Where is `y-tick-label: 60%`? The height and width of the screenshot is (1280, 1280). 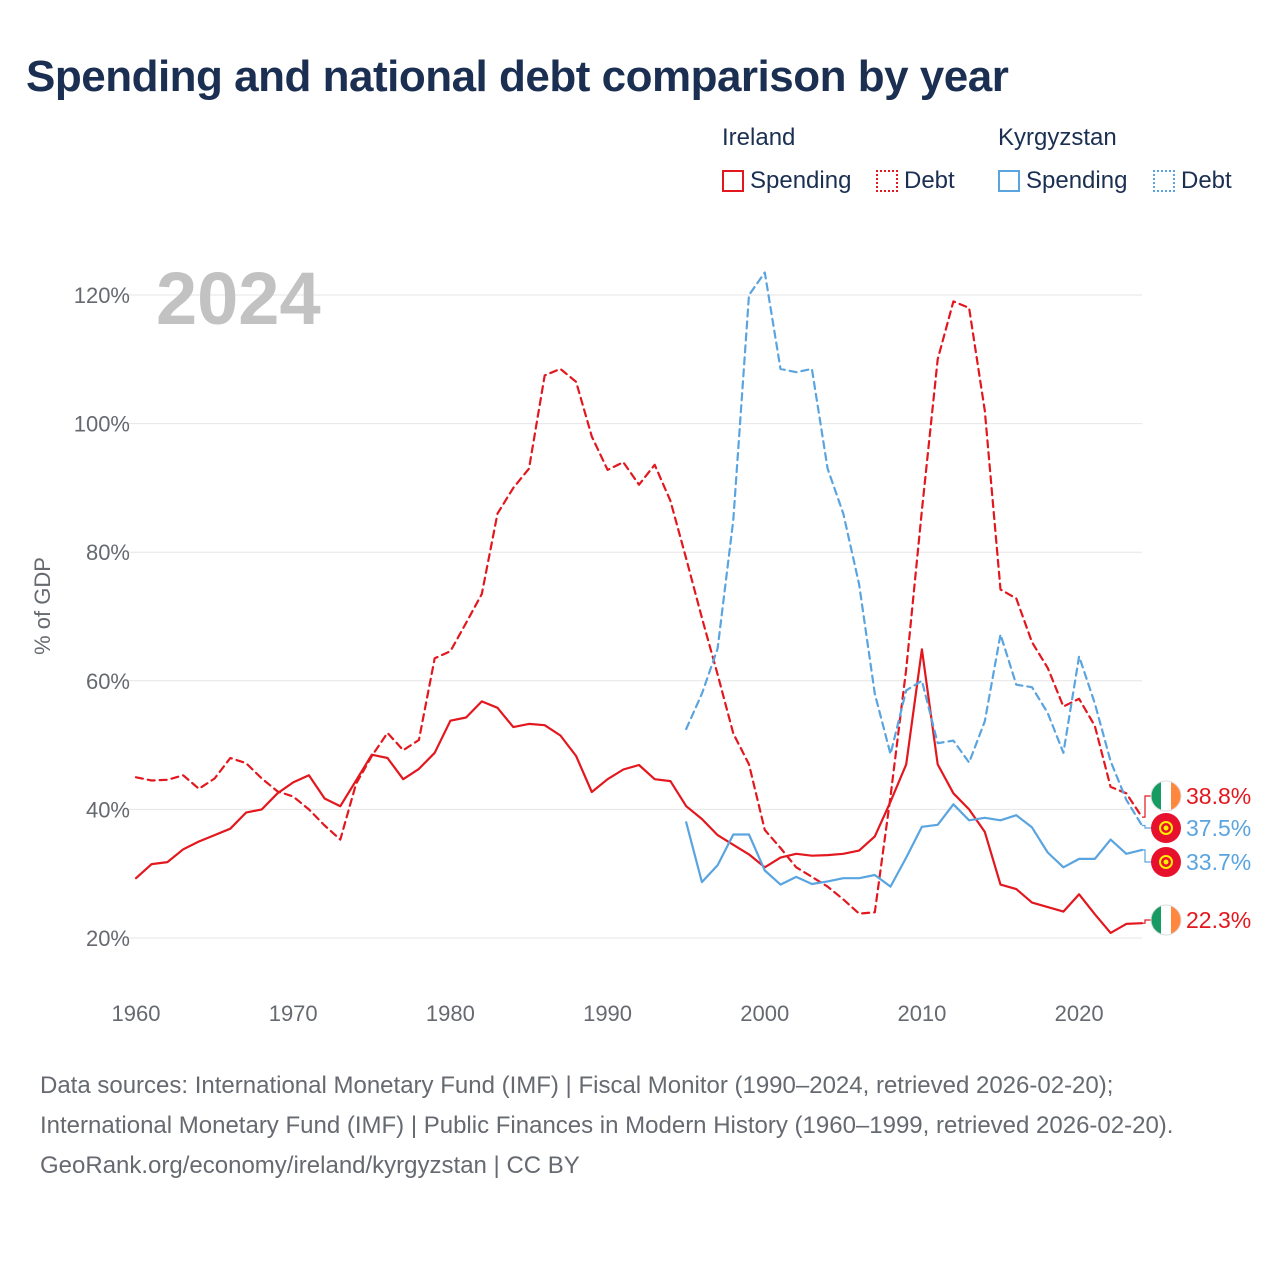
y-tick-label: 60% is located at coordinates (108, 681).